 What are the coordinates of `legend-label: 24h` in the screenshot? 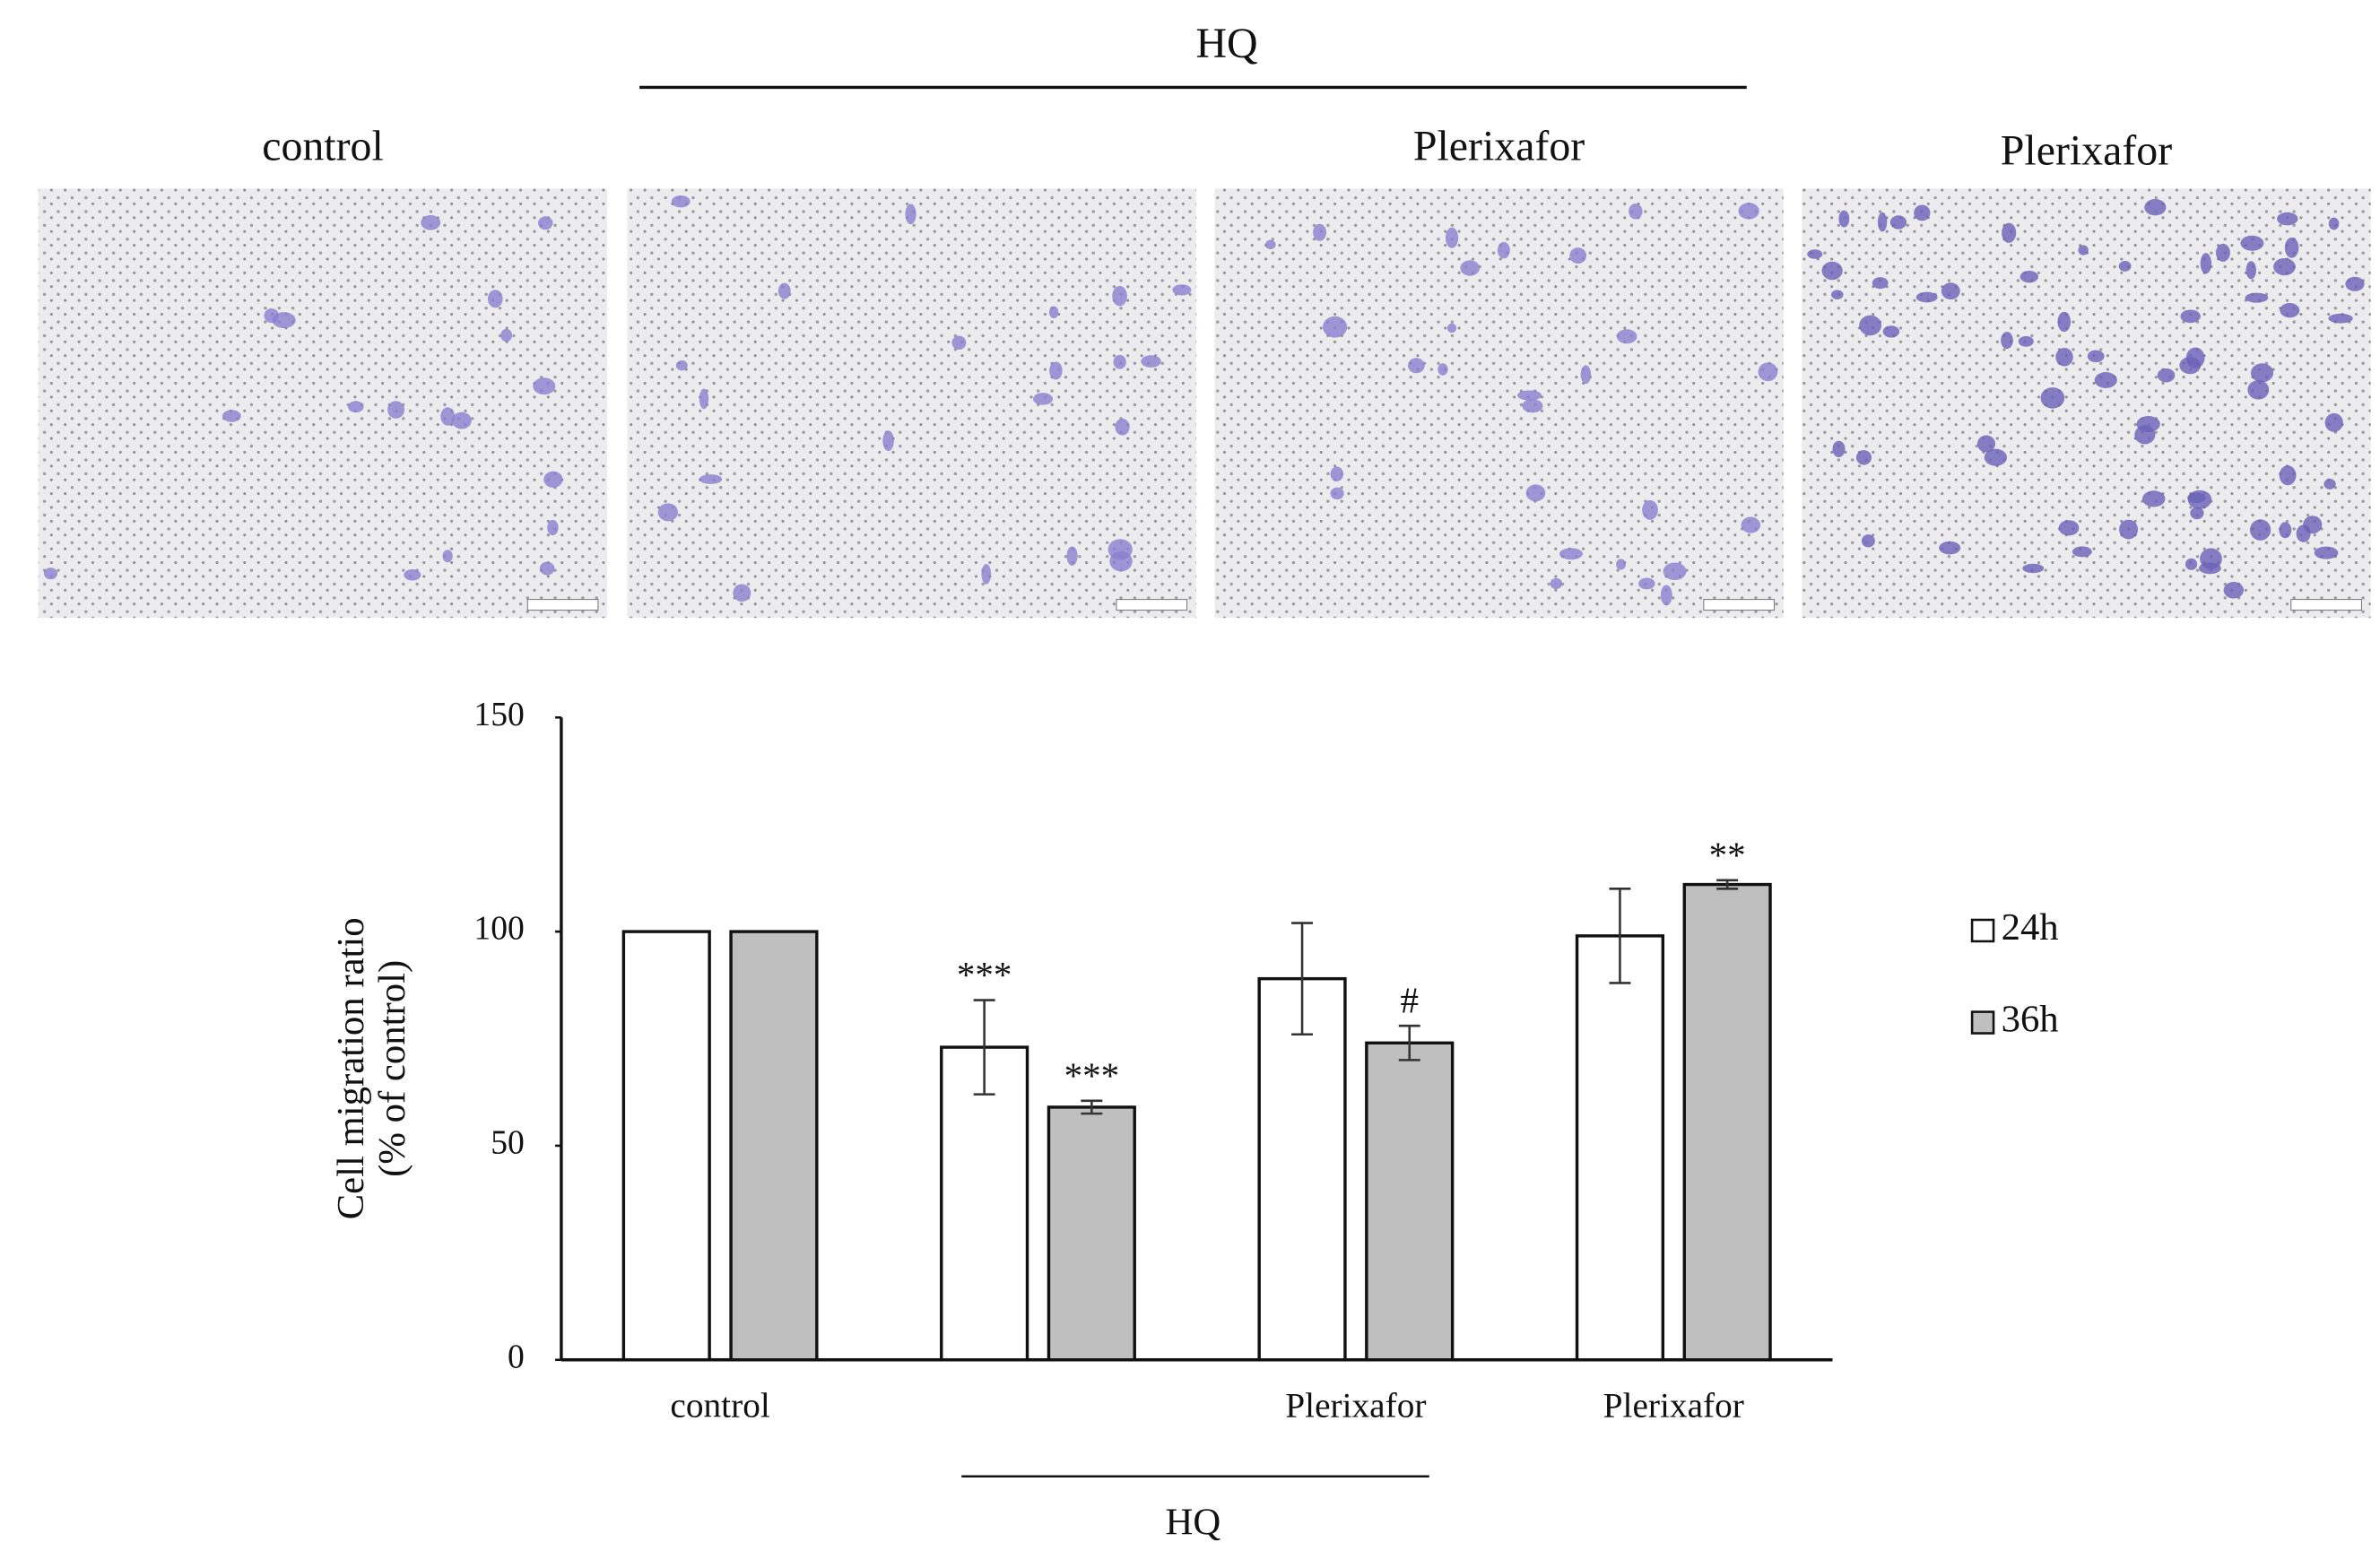 It's located at (2030, 928).